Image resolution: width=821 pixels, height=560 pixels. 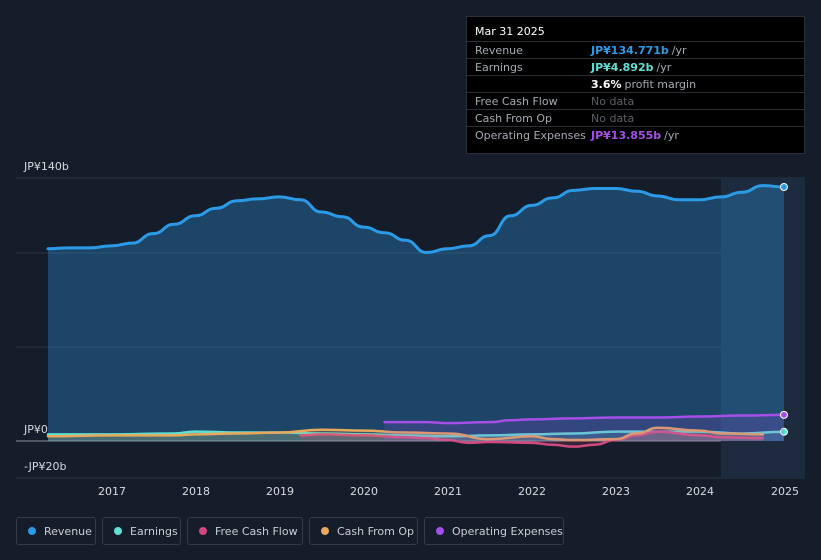 What do you see at coordinates (510, 31) in the screenshot?
I see `tooltip-date: Mar 31 2025` at bounding box center [510, 31].